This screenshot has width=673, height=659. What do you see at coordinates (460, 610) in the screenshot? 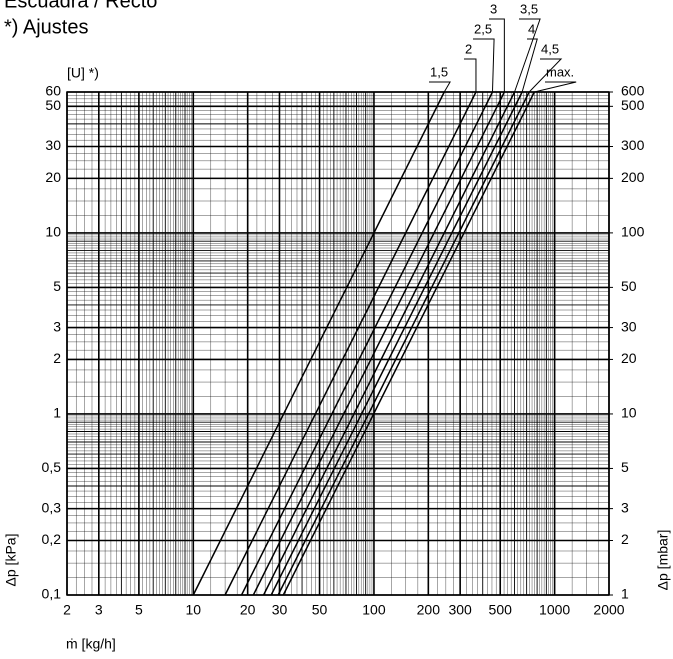
I see `x-tick-label: 300` at bounding box center [460, 610].